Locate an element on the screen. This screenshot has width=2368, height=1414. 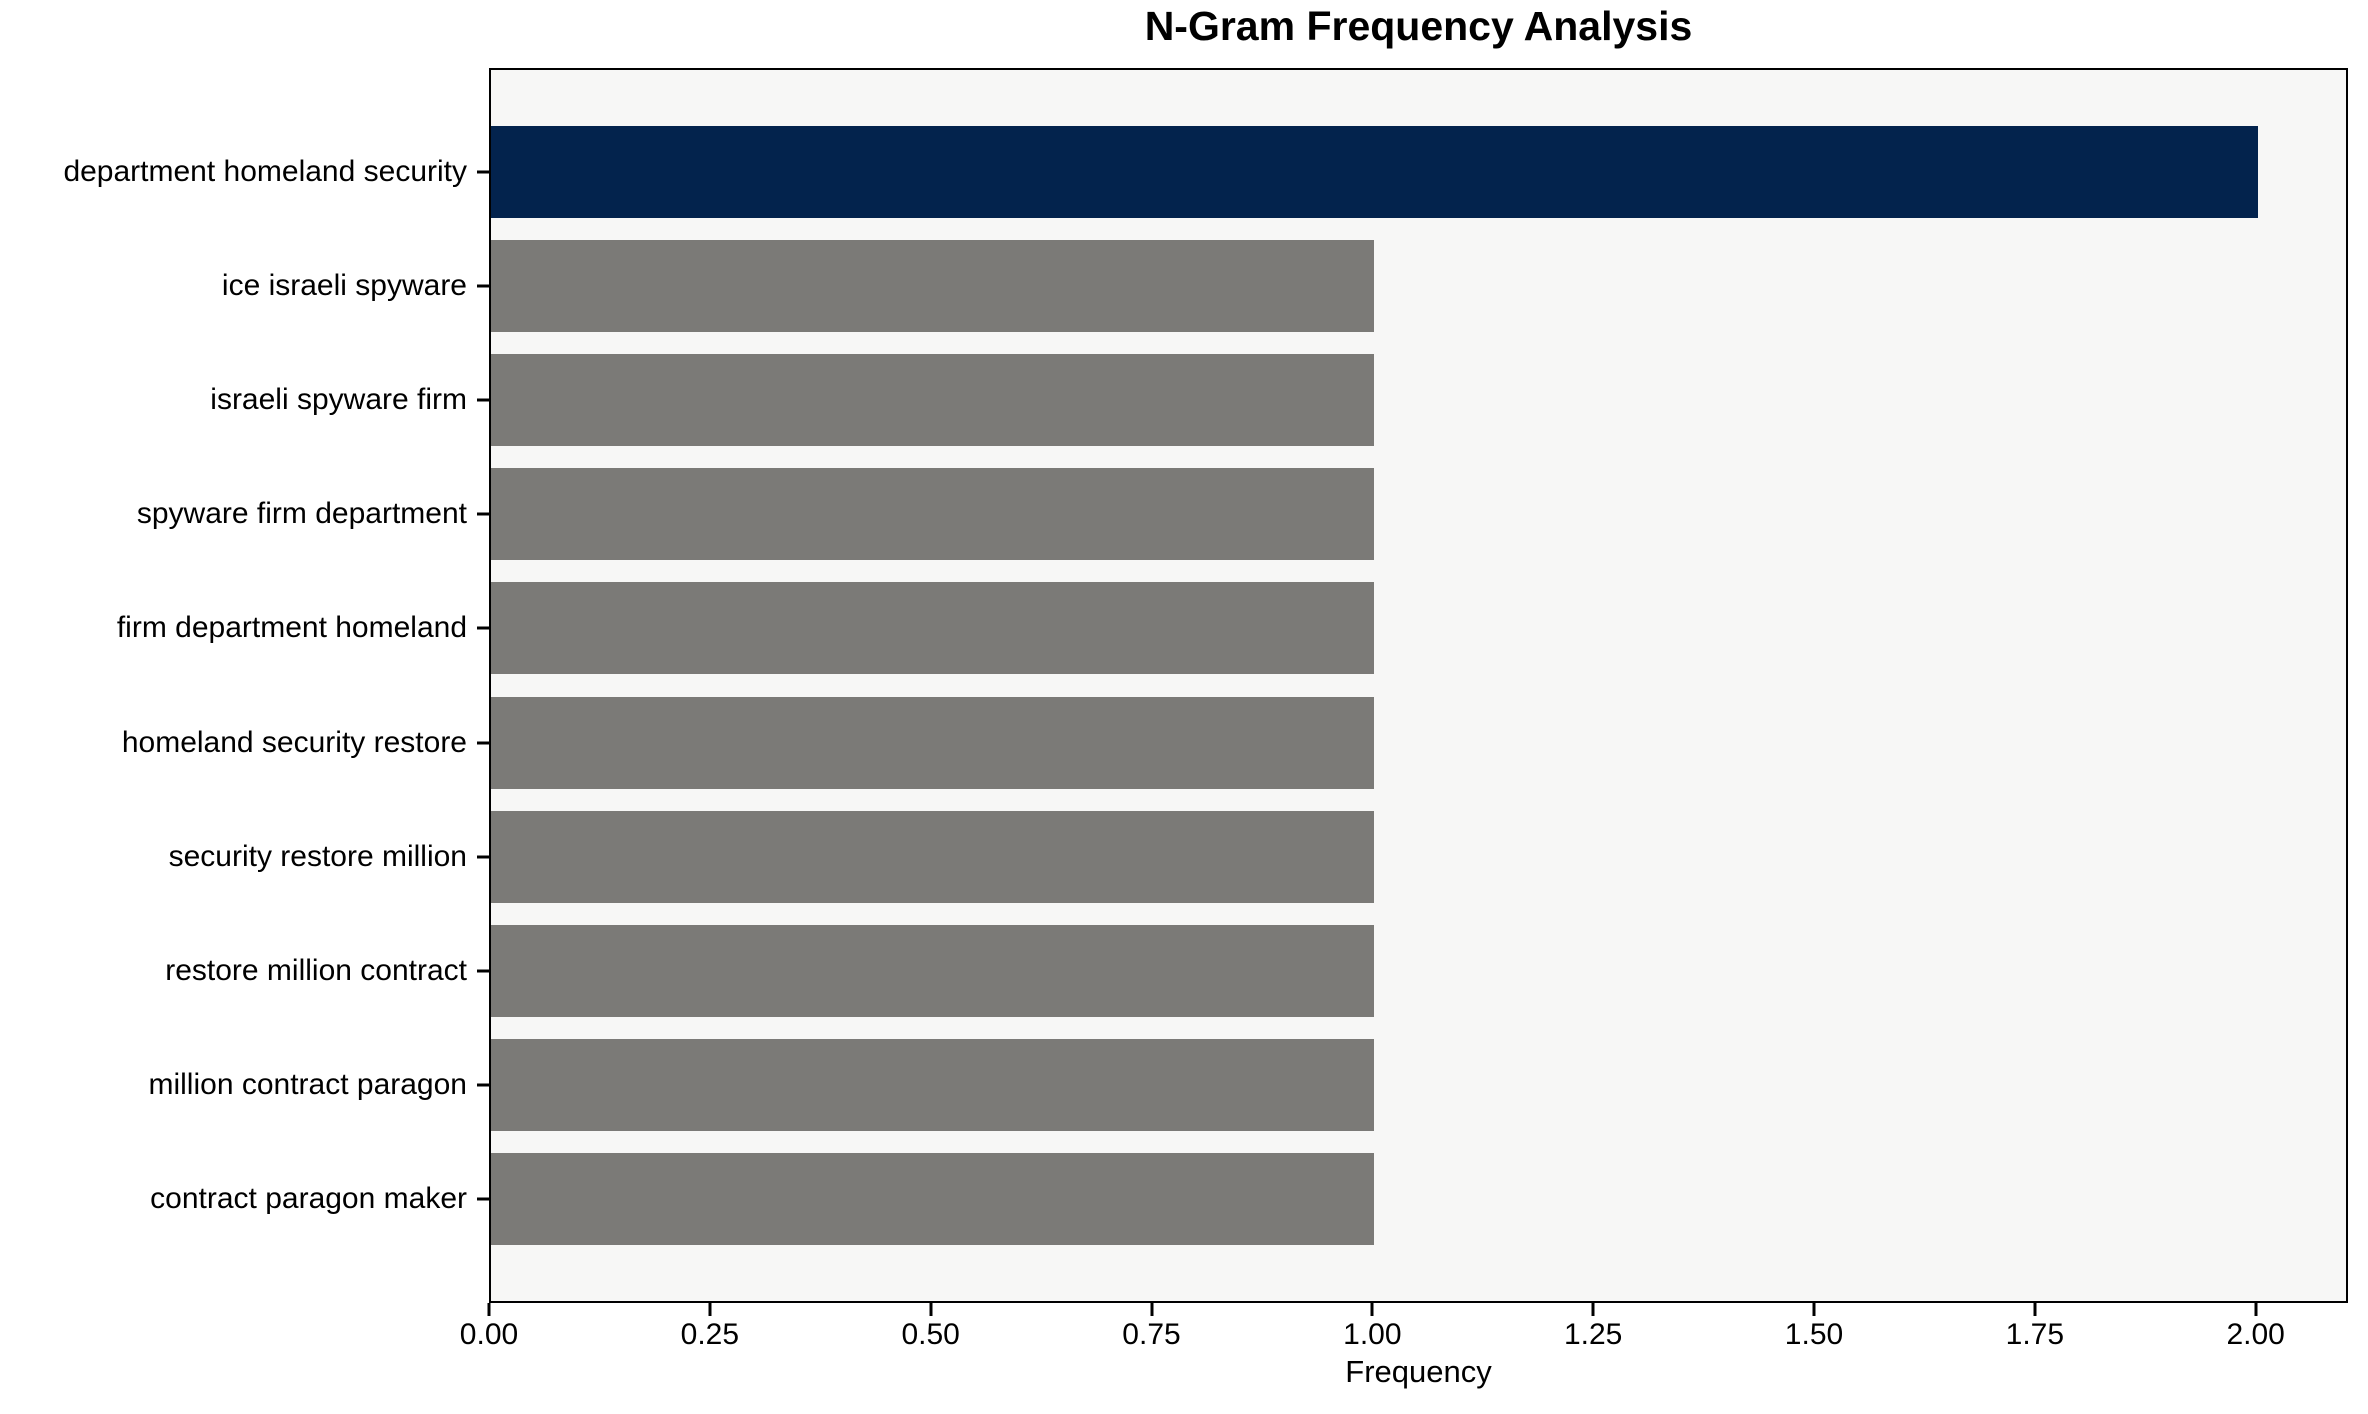
bar-row: spyware firm department is located at coordinates (1241, 514).